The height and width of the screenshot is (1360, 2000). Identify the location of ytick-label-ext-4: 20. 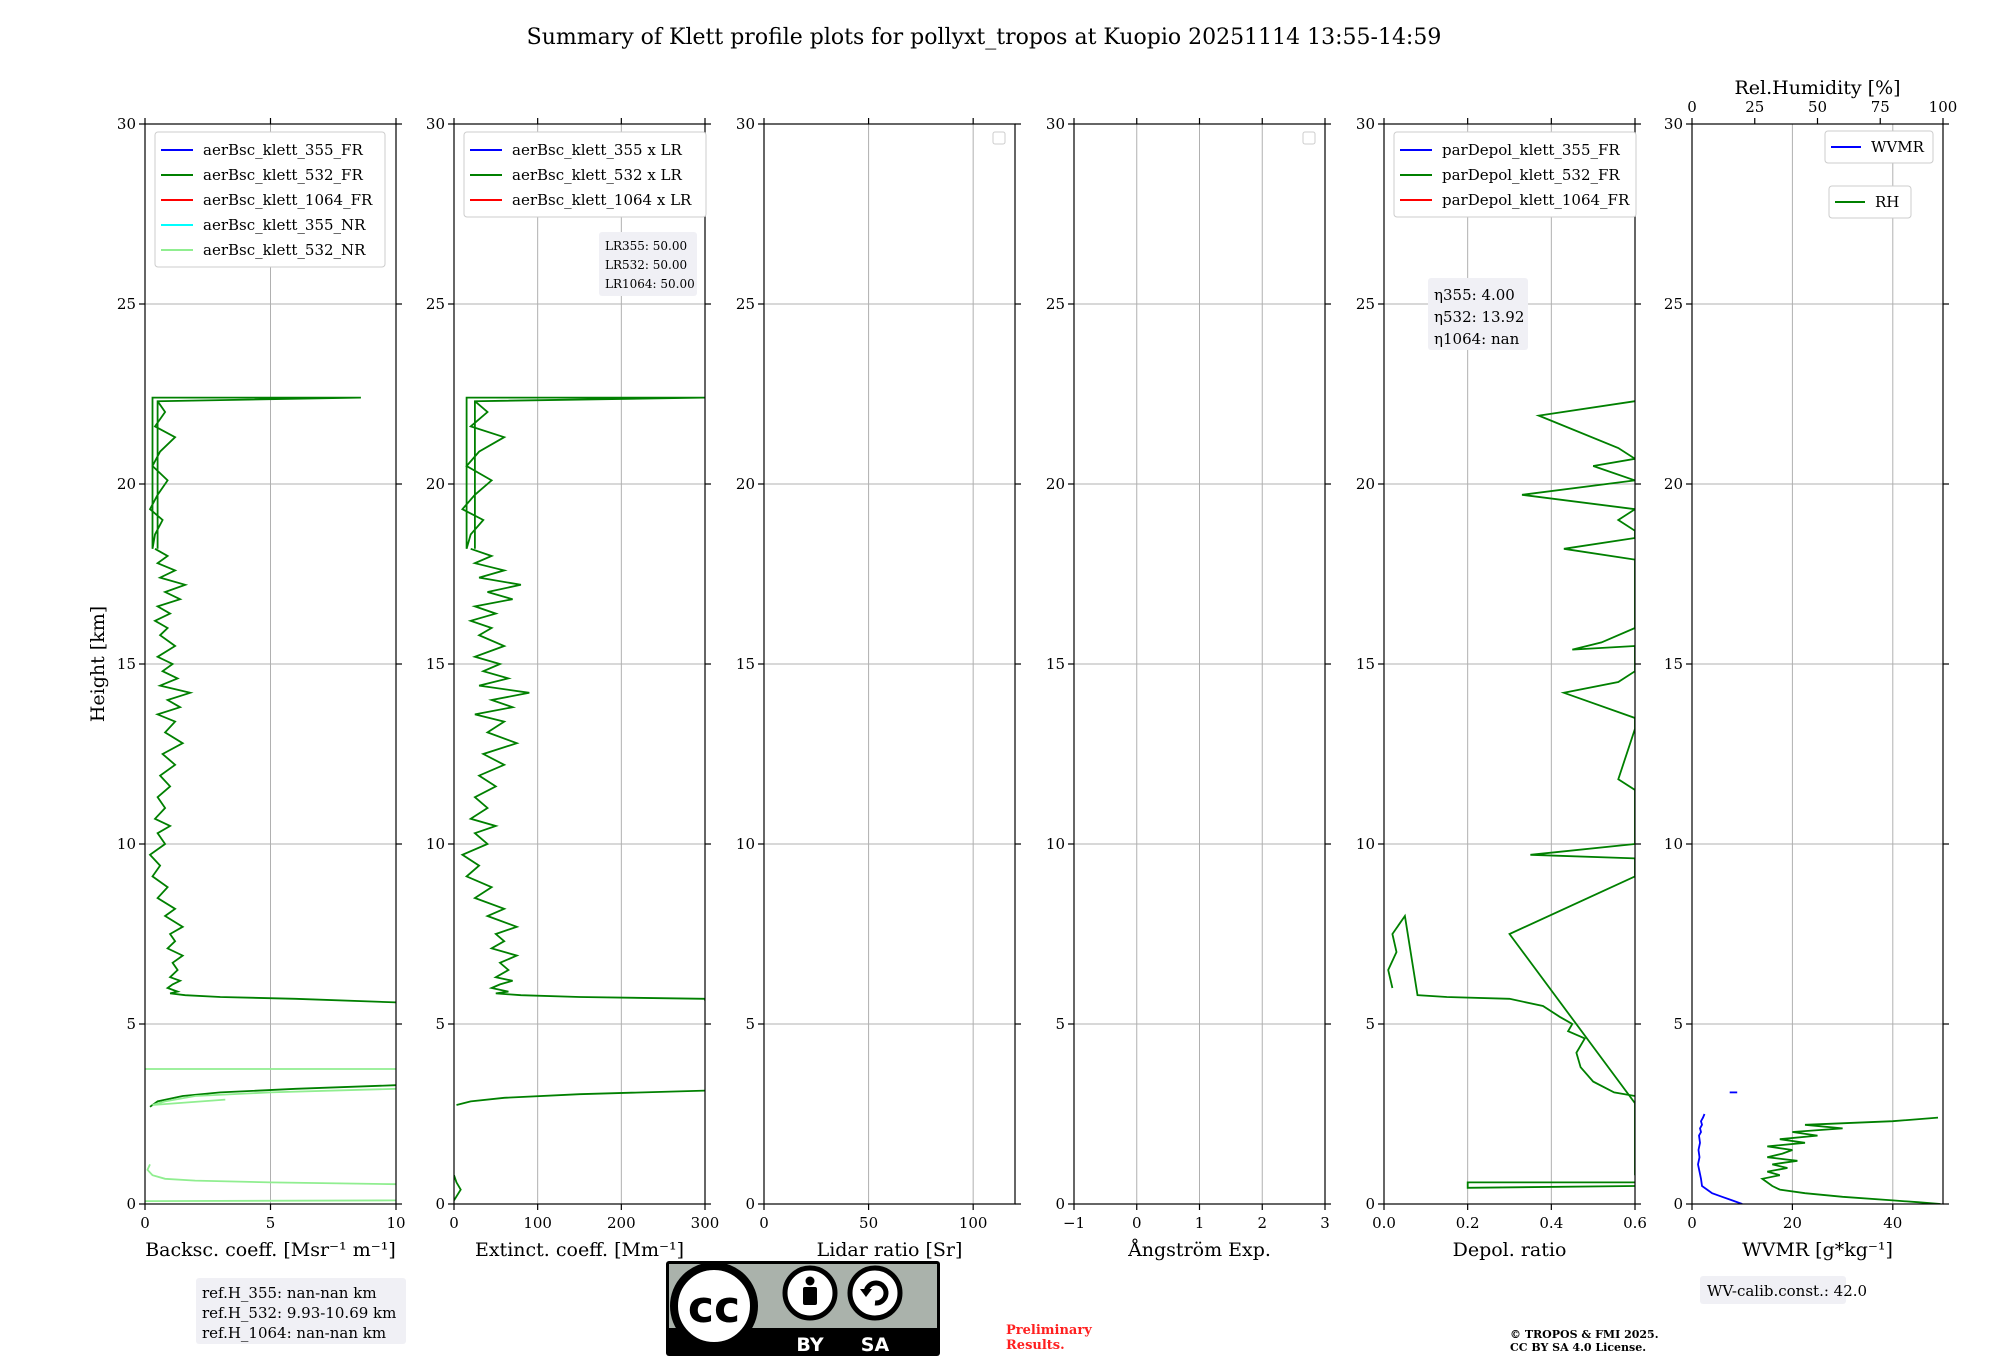
(435, 484).